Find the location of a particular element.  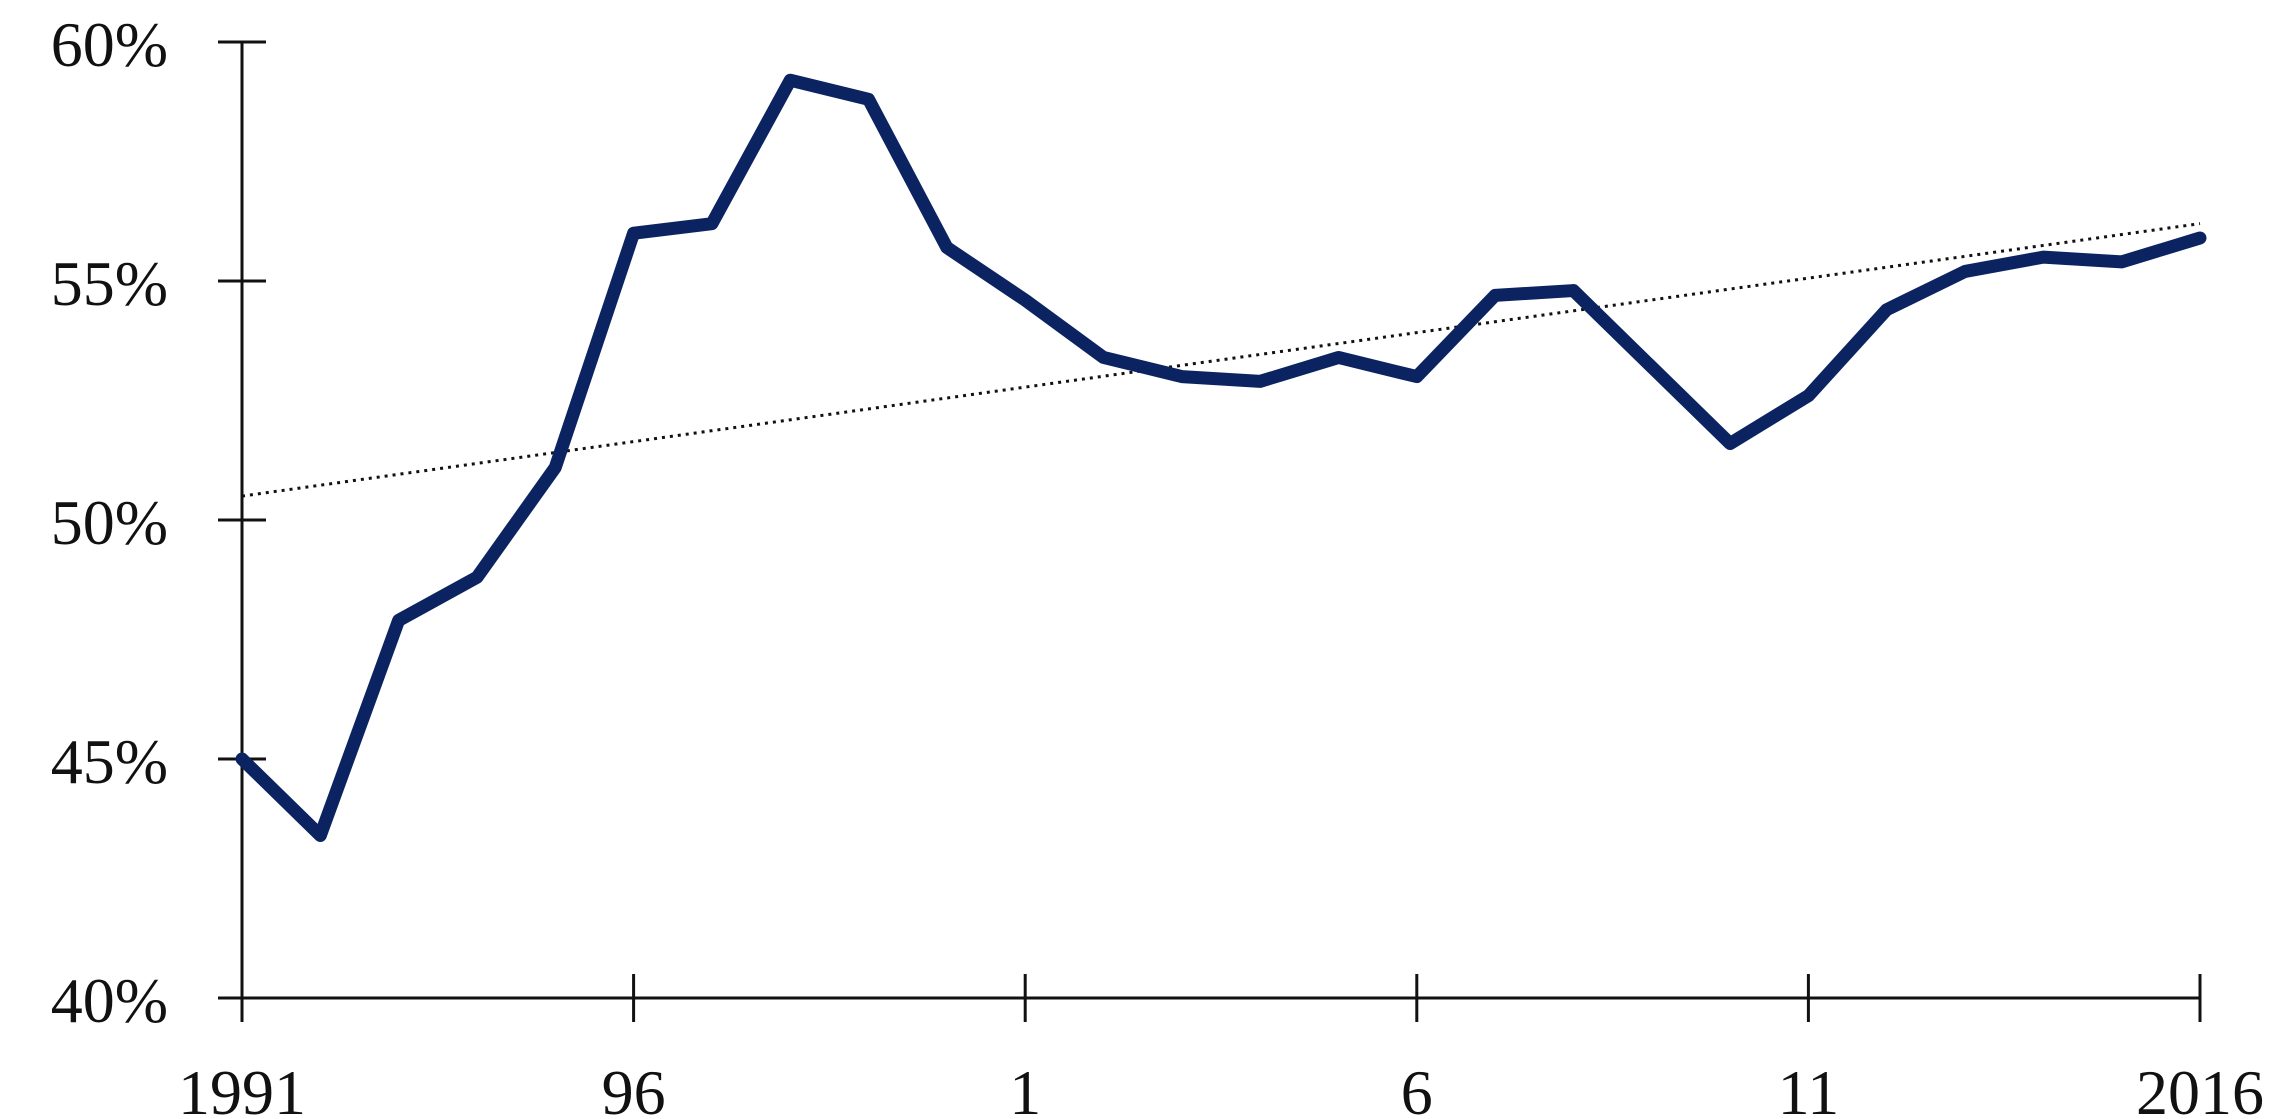

y-tick-label: 40% is located at coordinates (109, 1000).